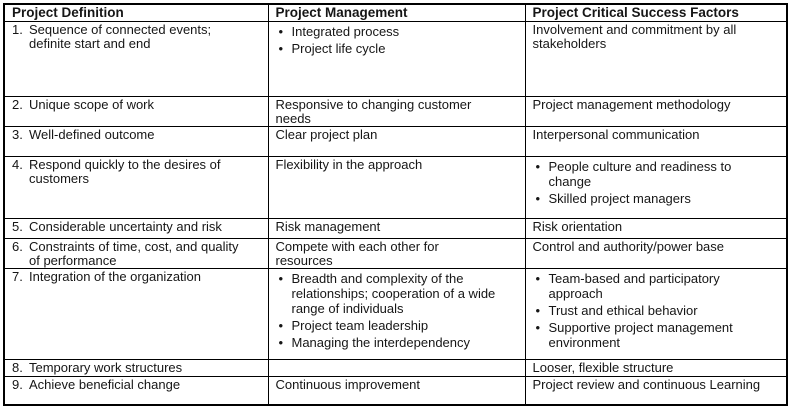 This screenshot has width=789, height=406. What do you see at coordinates (644, 198) in the screenshot?
I see `bullet-item: Skilled project managers` at bounding box center [644, 198].